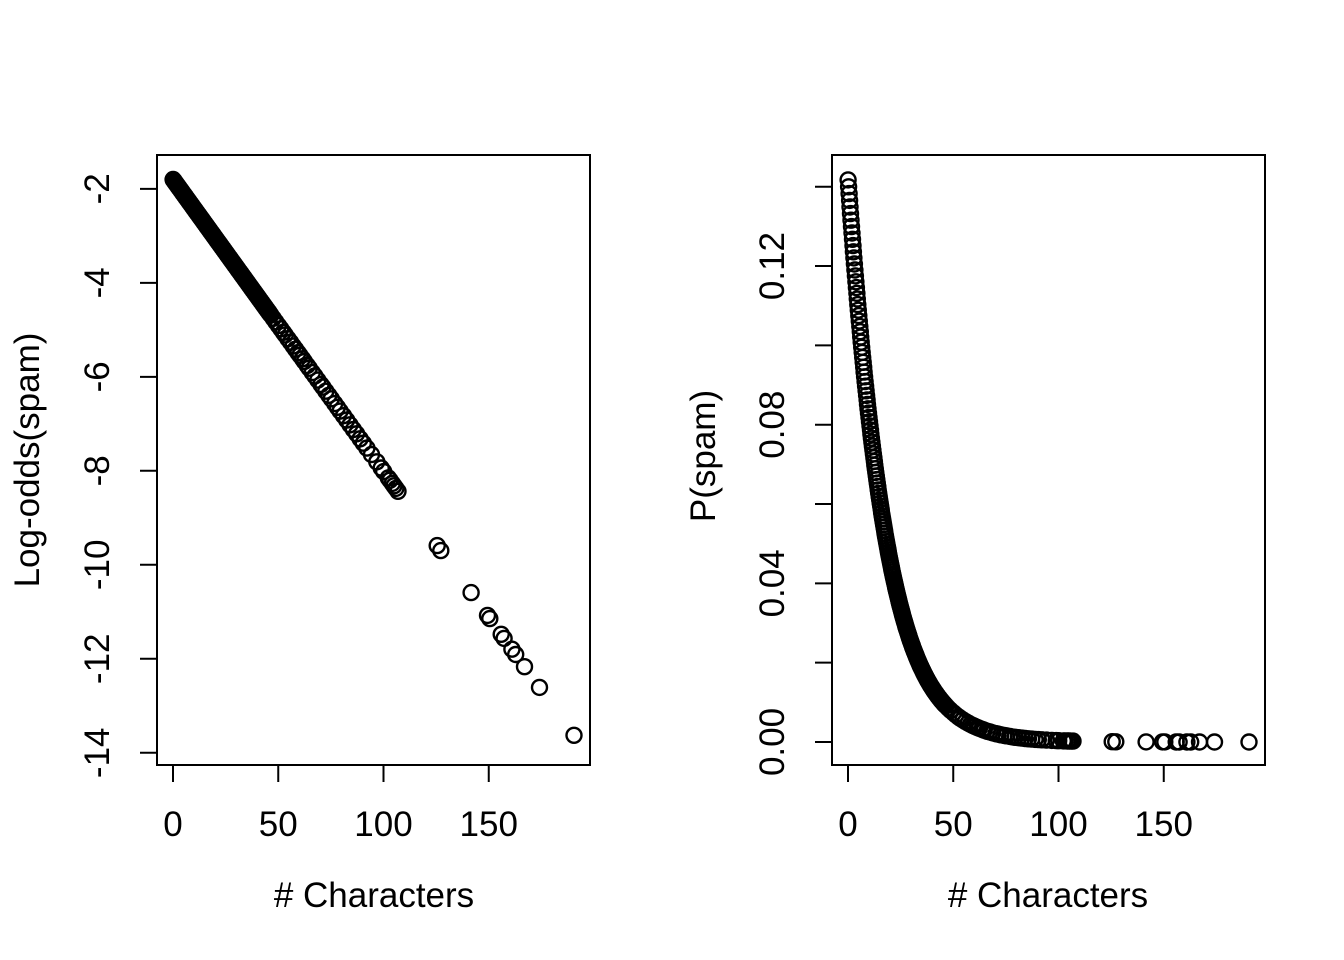 The image size is (1344, 960). Describe the element at coordinates (27, 460) in the screenshot. I see `left-plot-y-axis-title: Log-odds(spam)` at that location.